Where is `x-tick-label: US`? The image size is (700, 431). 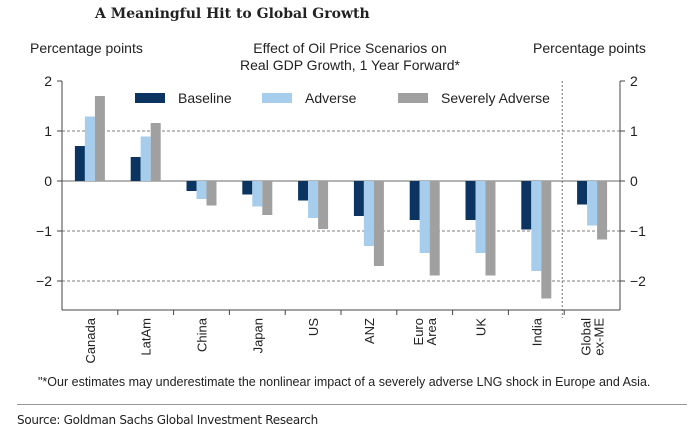 x-tick-label: US is located at coordinates (313, 327).